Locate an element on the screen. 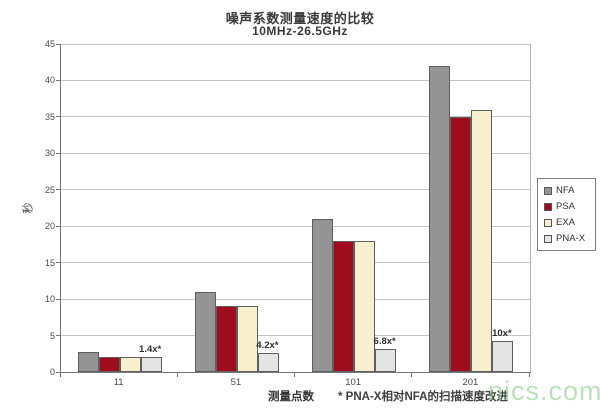 The height and width of the screenshot is (413, 600). y-axis-label: 秒 is located at coordinates (28, 208).